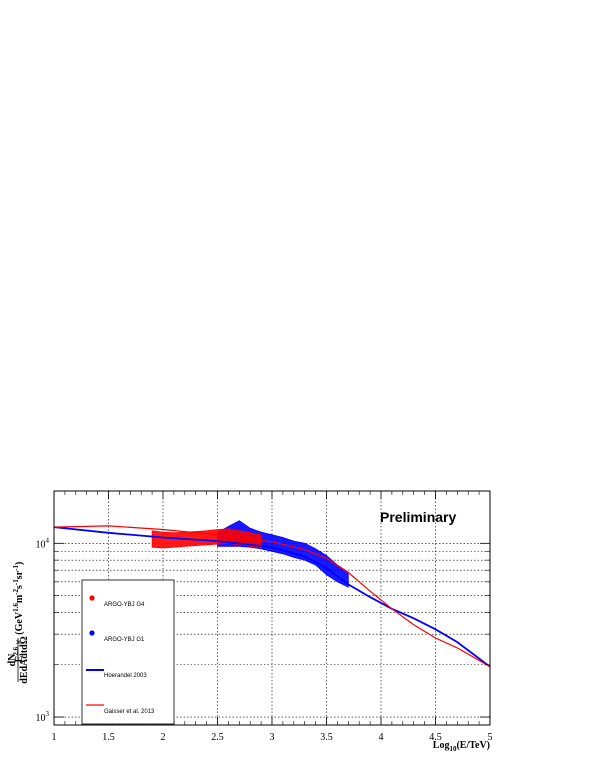  I want to click on y-title-units-m: m, so click(19, 598).